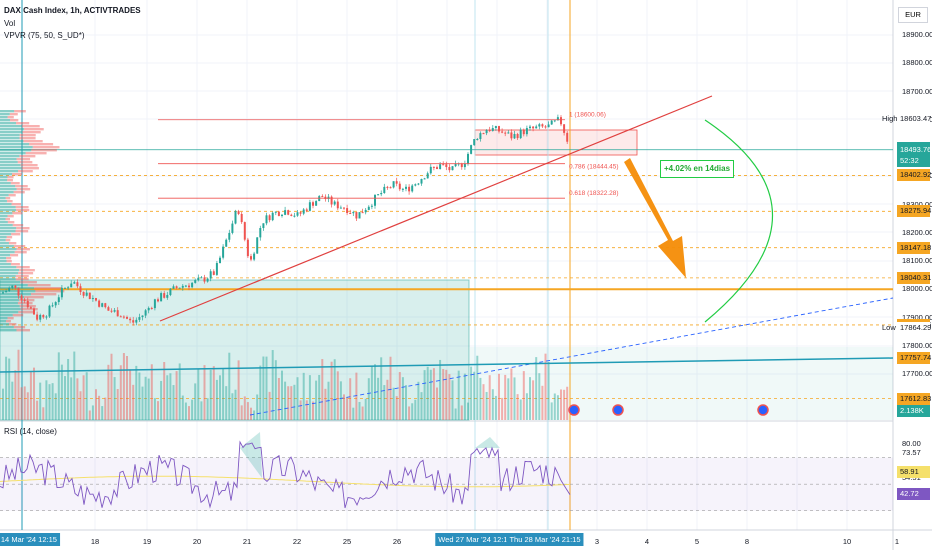  What do you see at coordinates (594, 167) in the screenshot?
I see `fib-label: 0.786 (18444.45)` at bounding box center [594, 167].